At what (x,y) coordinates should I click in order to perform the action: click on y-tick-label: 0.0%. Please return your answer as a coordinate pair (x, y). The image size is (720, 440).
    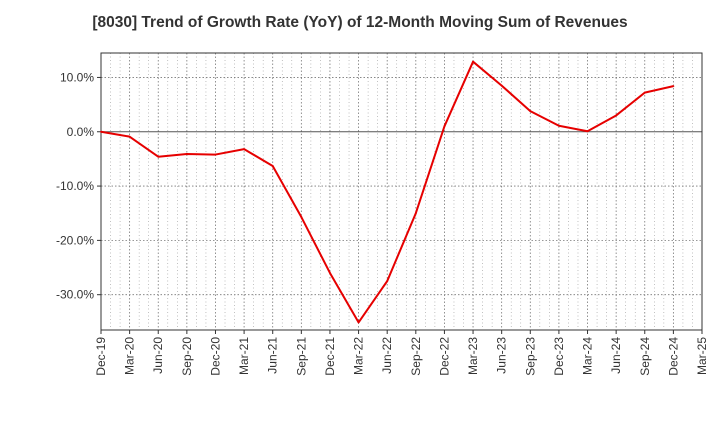
    Looking at the image, I should click on (81, 132).